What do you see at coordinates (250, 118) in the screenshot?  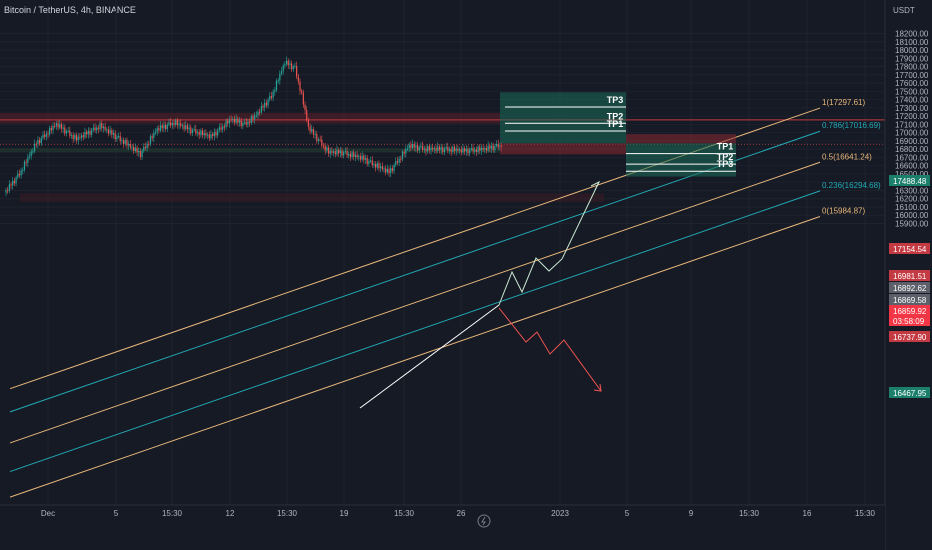 I see `resistance-zone` at bounding box center [250, 118].